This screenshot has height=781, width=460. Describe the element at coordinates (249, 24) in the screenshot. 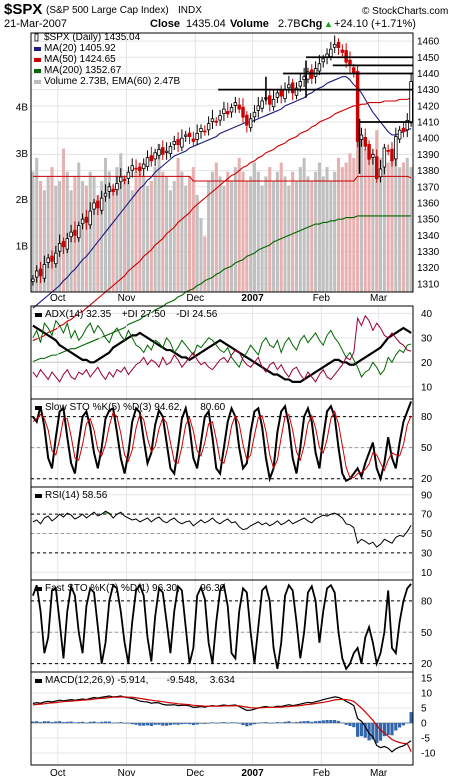

I see `volume-label: Volume` at that location.